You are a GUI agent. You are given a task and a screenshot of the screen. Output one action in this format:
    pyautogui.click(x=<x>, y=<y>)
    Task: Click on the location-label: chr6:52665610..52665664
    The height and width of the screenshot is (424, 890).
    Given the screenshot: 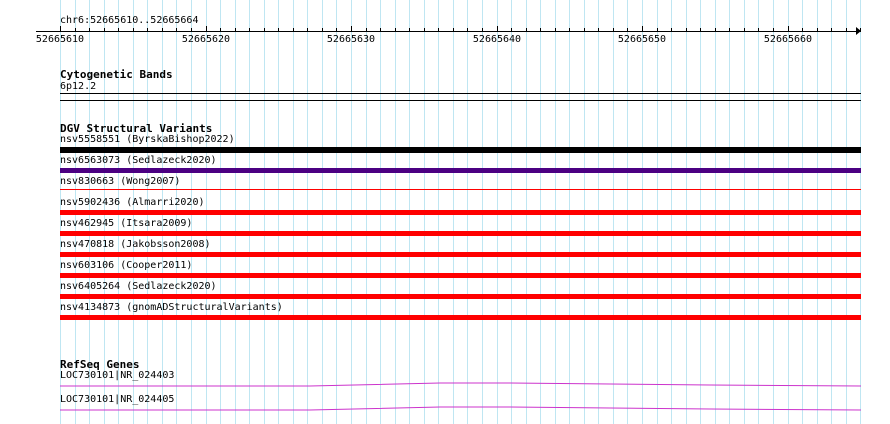 What is the action you would take?
    pyautogui.click(x=129, y=20)
    